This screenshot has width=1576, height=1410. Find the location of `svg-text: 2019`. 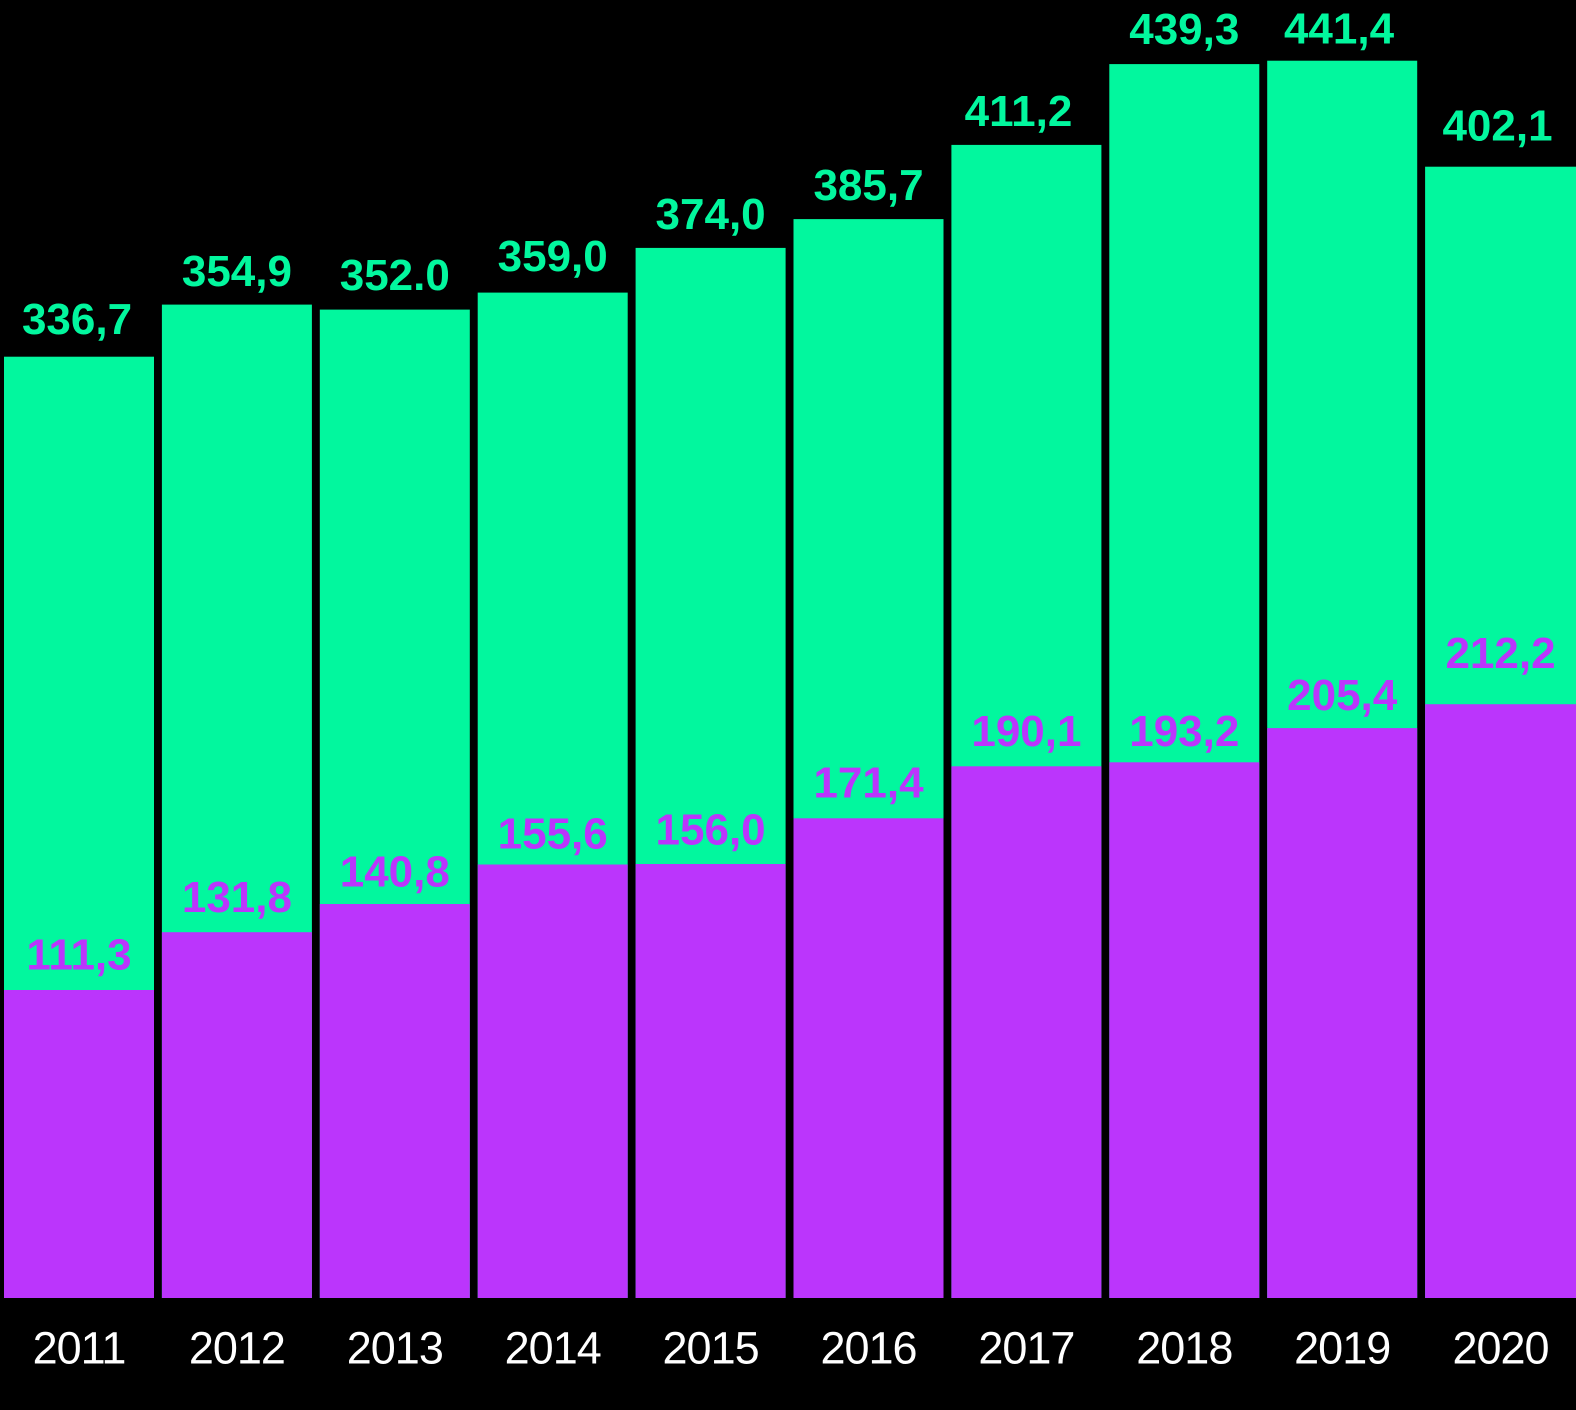

svg-text: 2019 is located at coordinates (1342, 1348).